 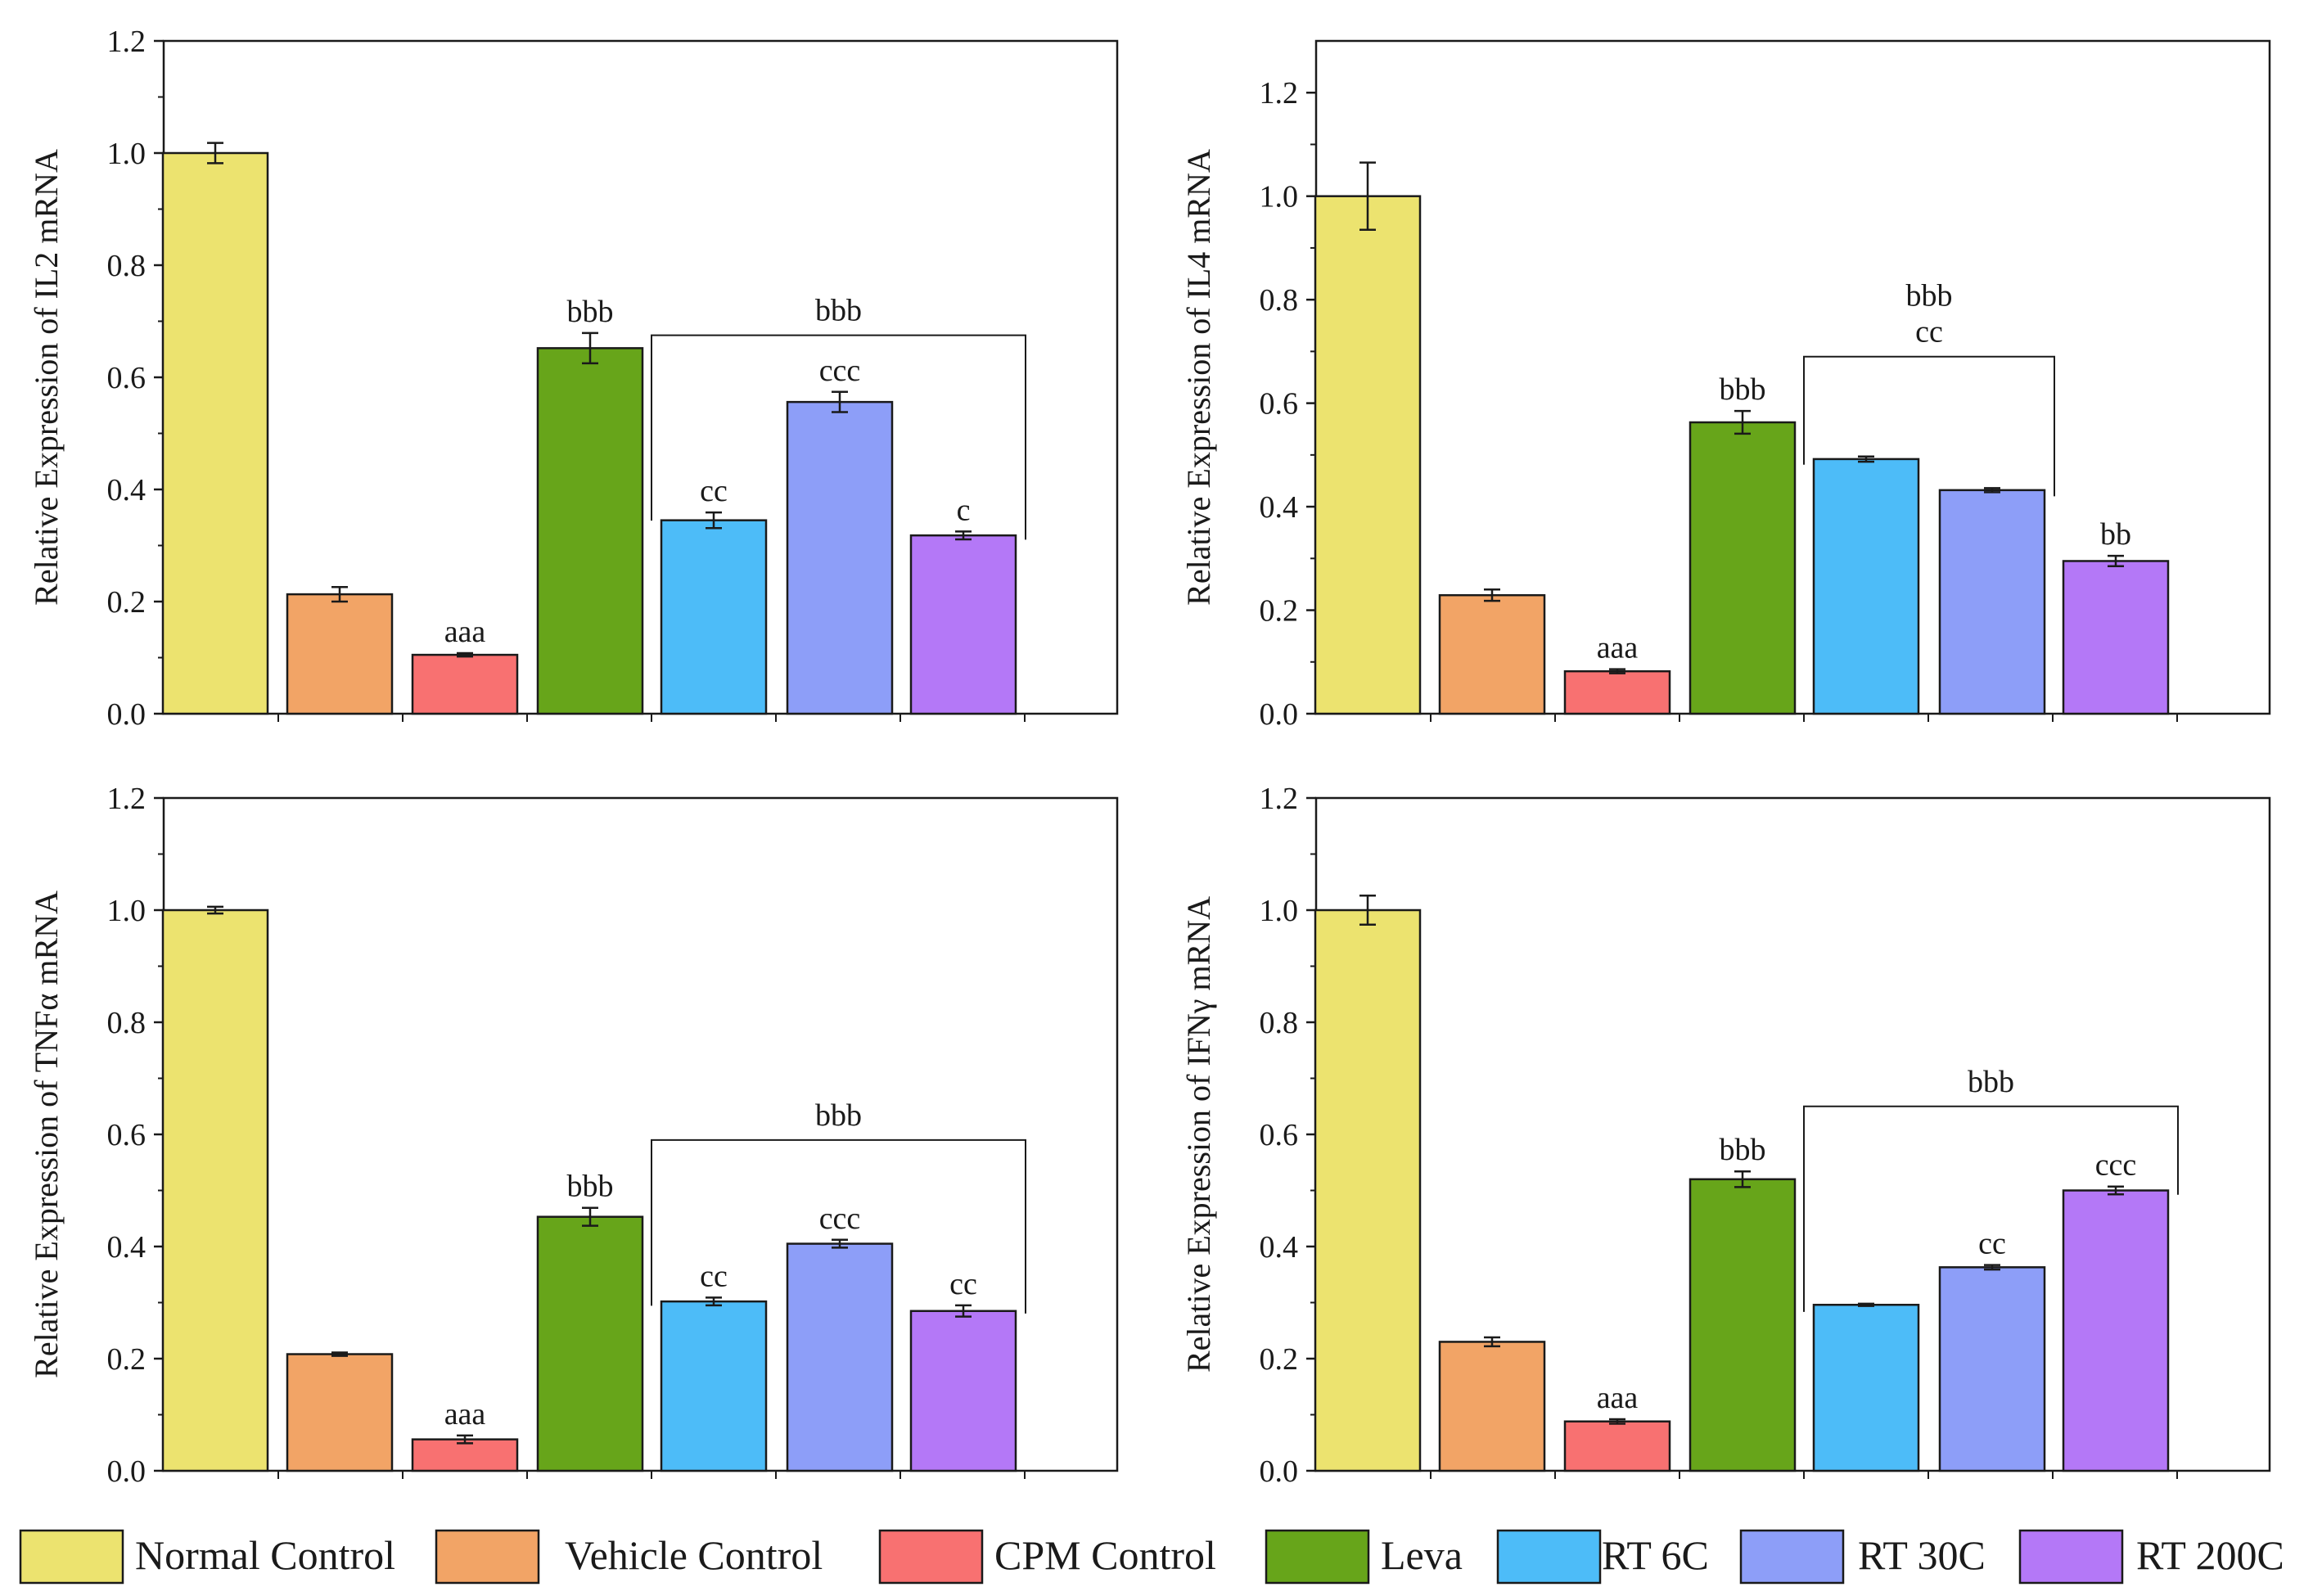 I want to click on significance-label: bb, so click(x=2115, y=534).